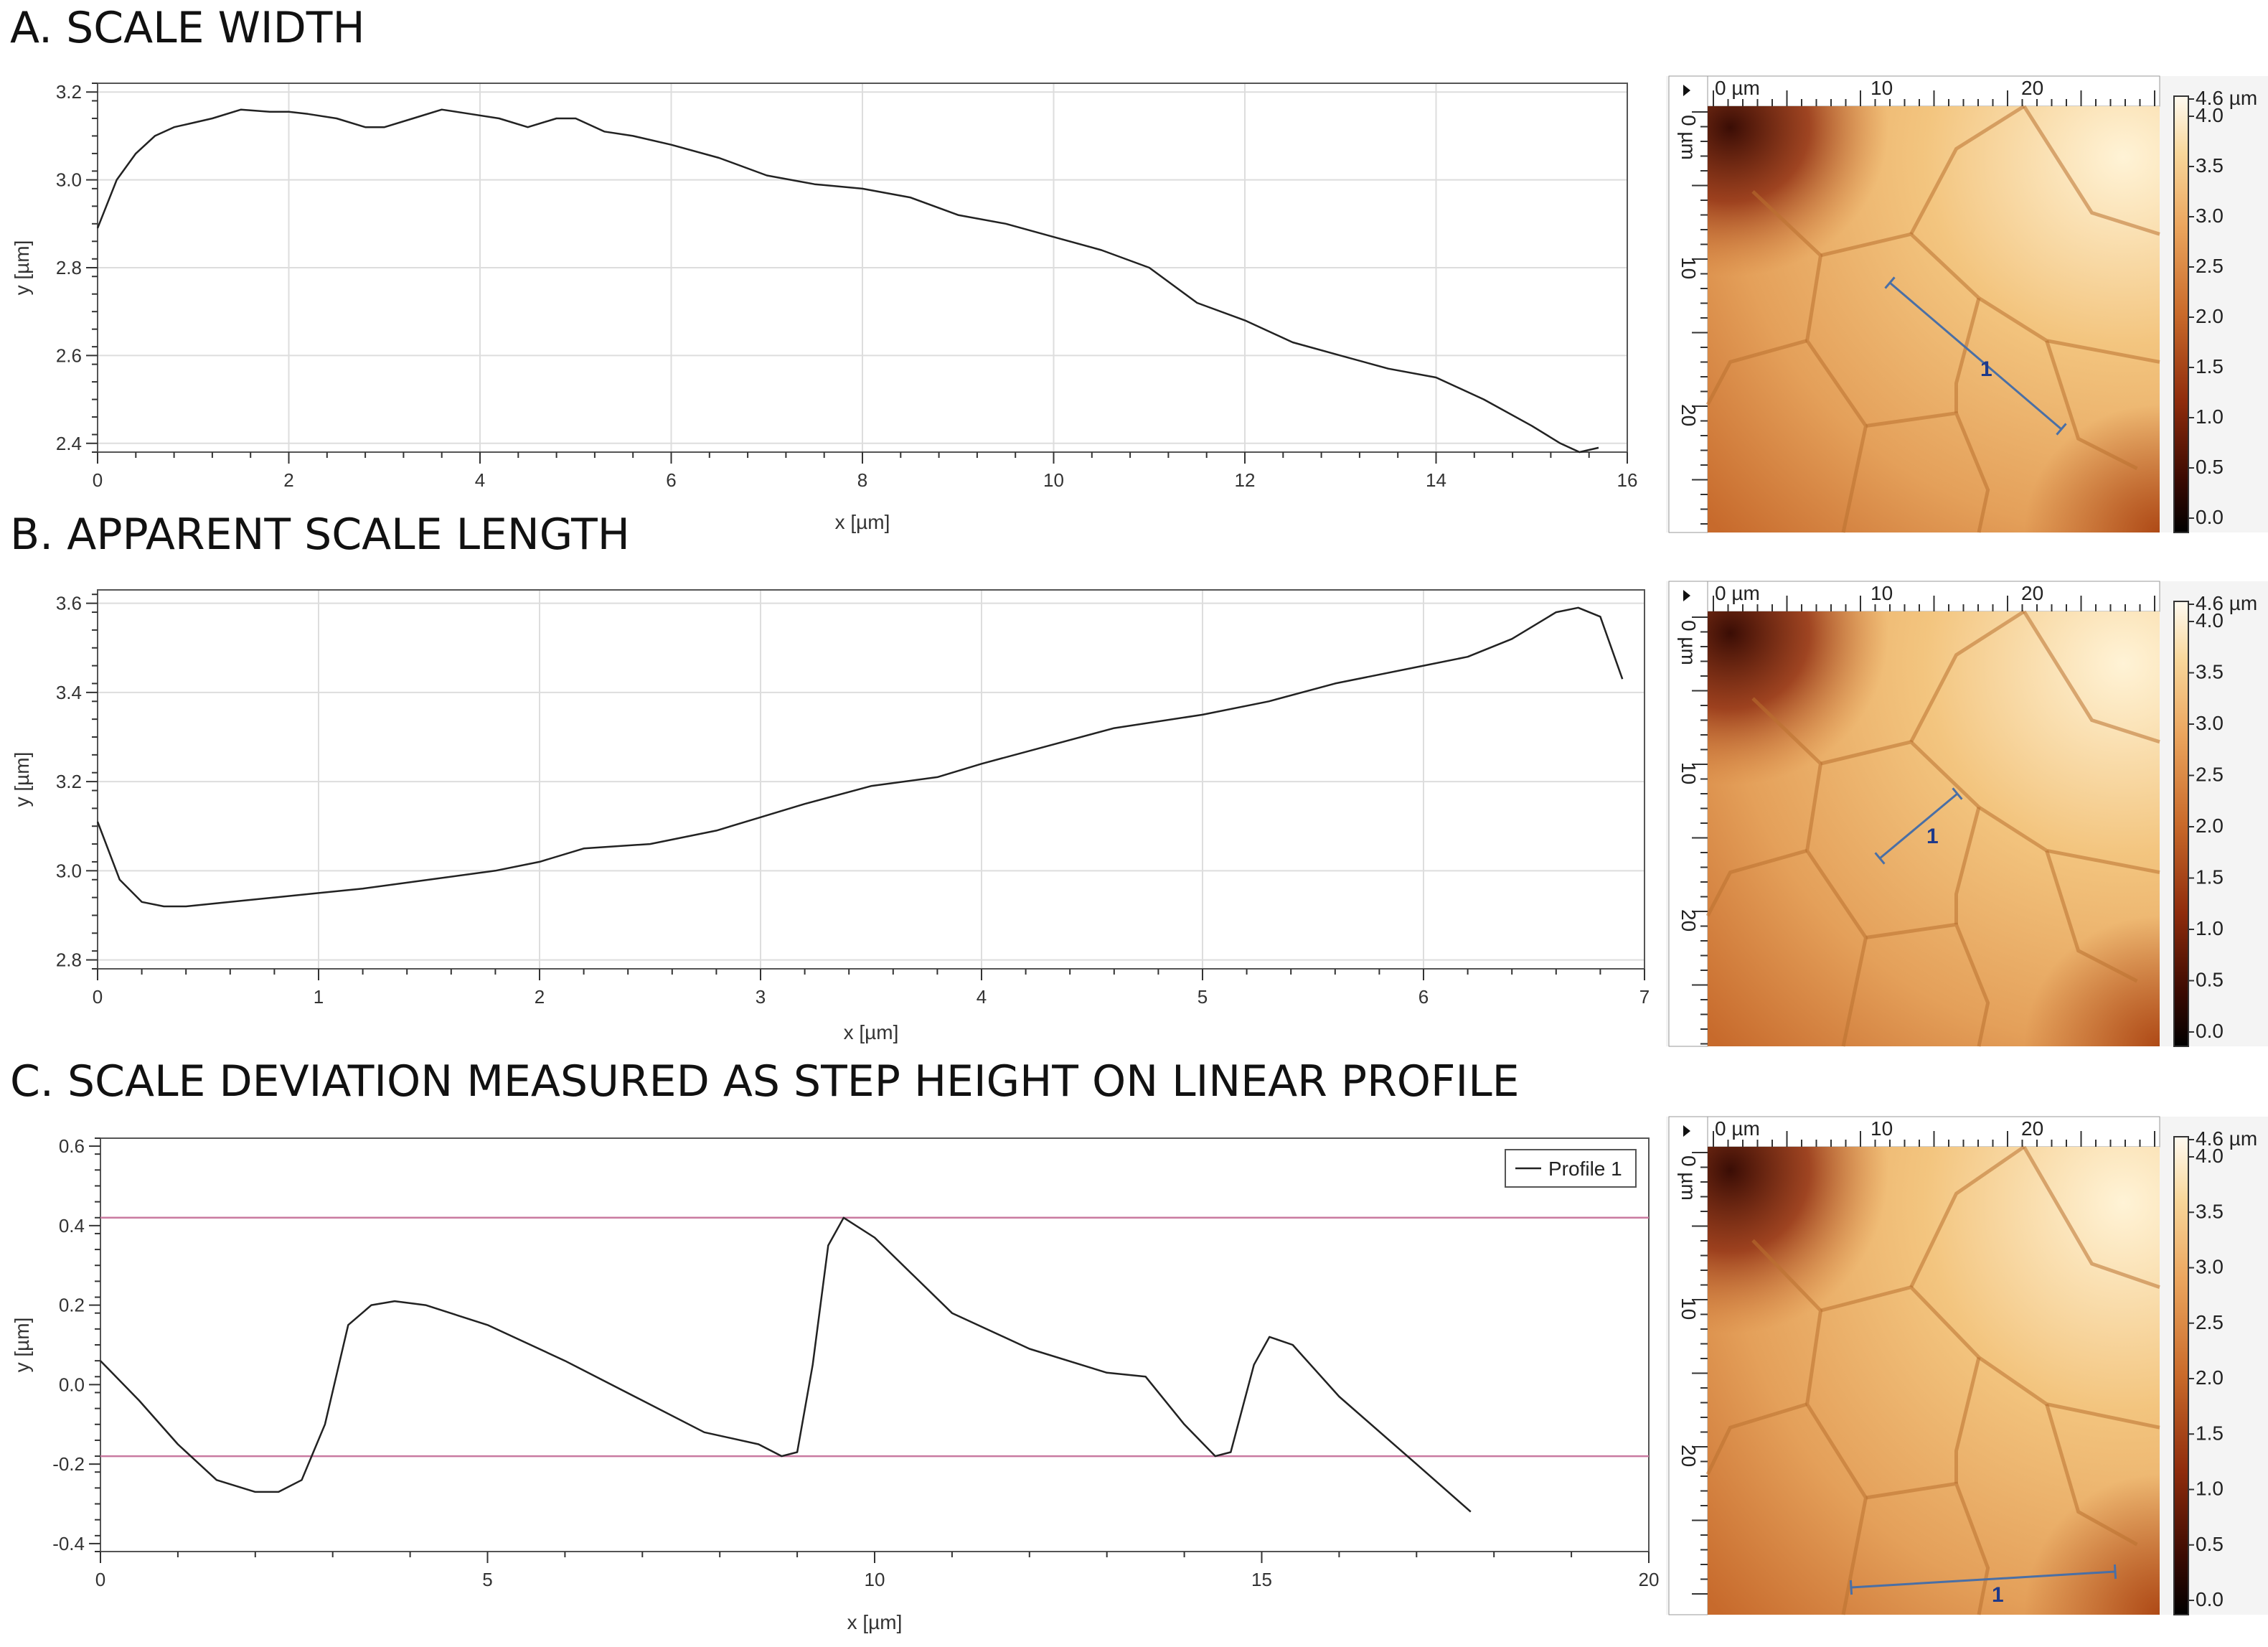 The width and height of the screenshot is (2268, 1647). Describe the element at coordinates (2210, 877) in the screenshot. I see `colorbar-label: 1.5` at that location.